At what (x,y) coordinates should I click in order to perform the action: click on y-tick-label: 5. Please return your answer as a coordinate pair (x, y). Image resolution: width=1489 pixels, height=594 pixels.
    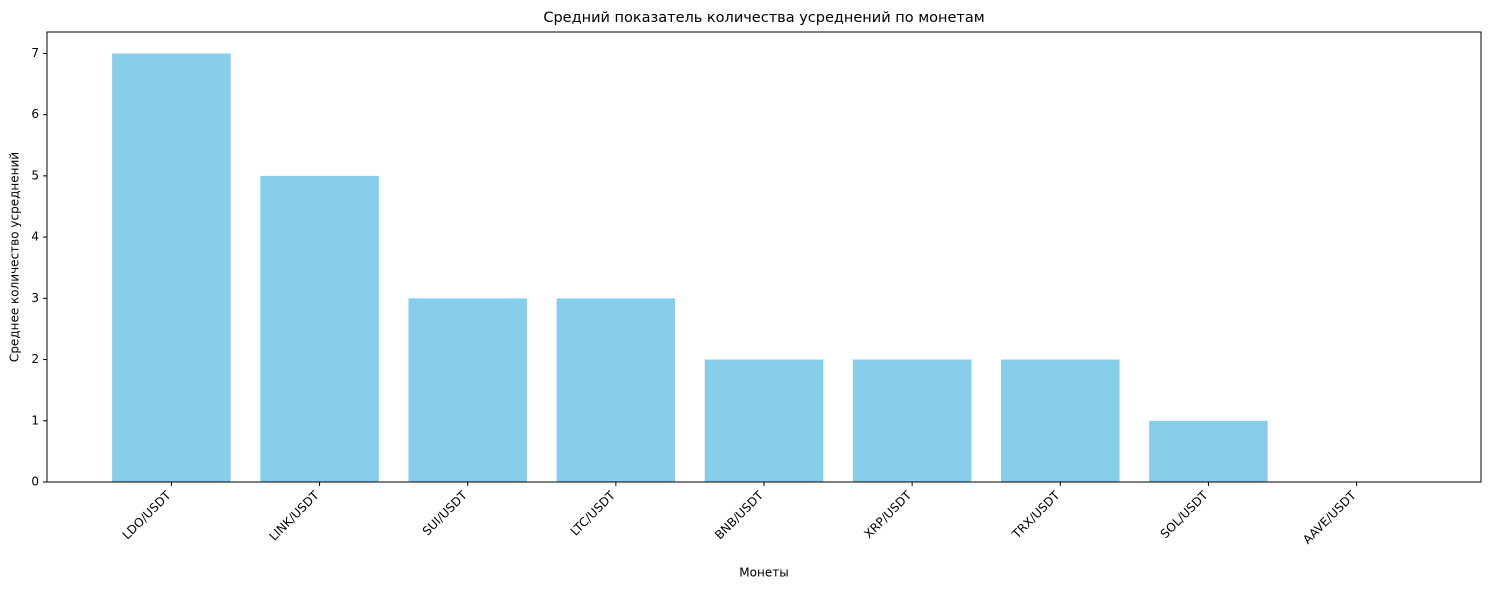
    Looking at the image, I should click on (35, 175).